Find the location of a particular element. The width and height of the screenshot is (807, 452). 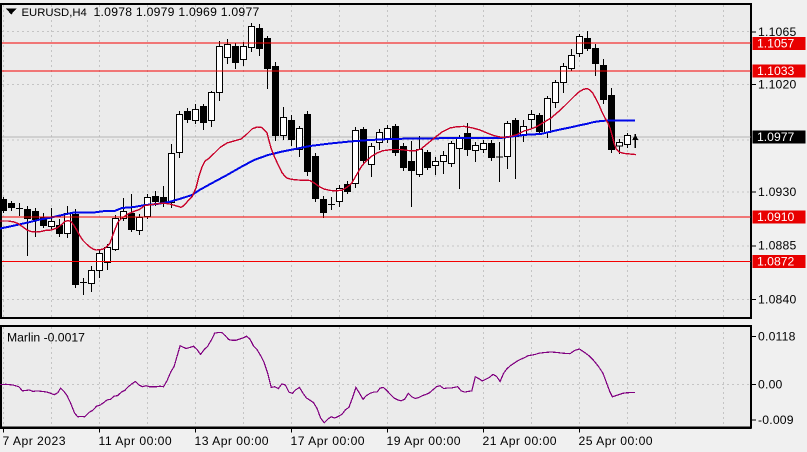

svg-text: 11 Apr 00:00 is located at coordinates (136, 441).